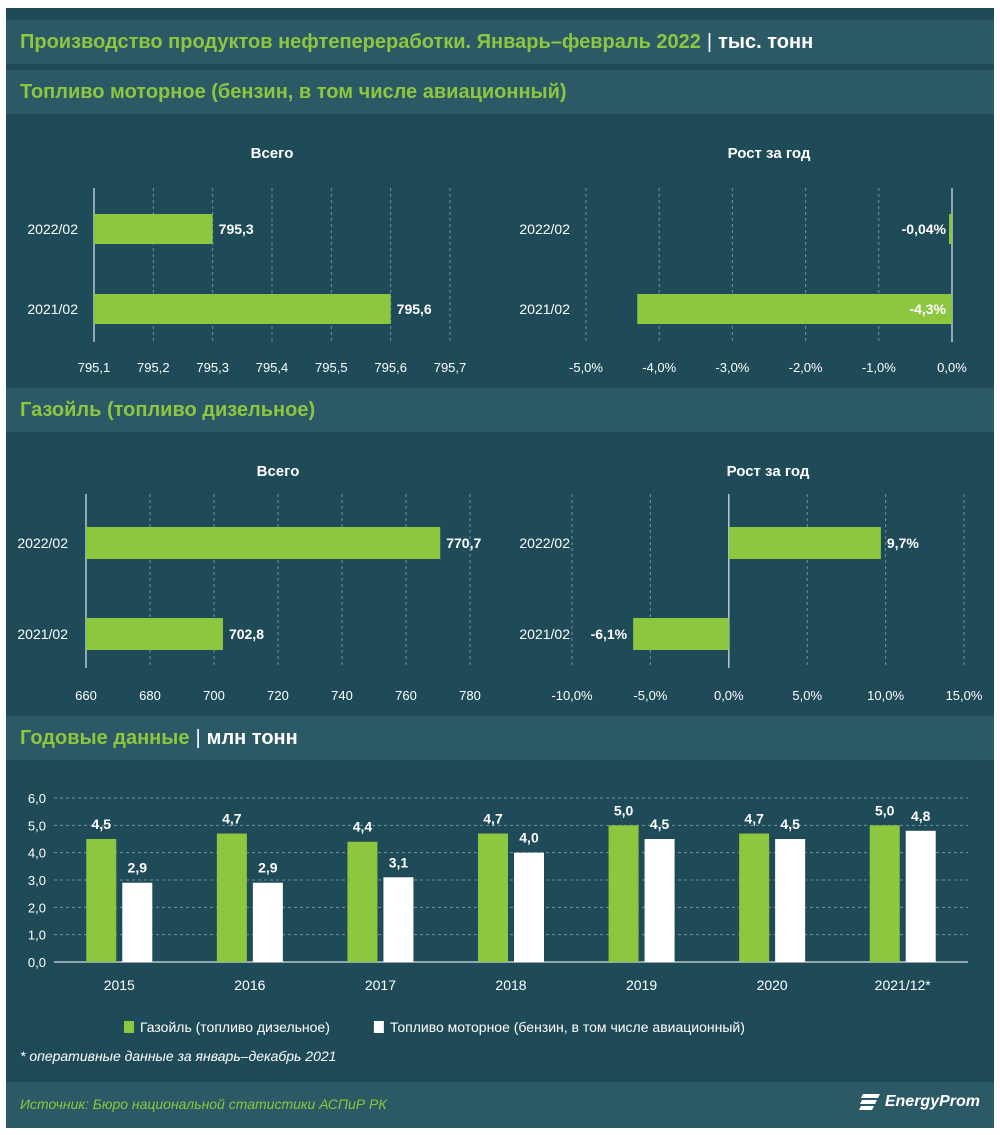 The width and height of the screenshot is (1000, 1135). Describe the element at coordinates (572, 695) in the screenshot. I see `tick-label: -10,0%` at that location.